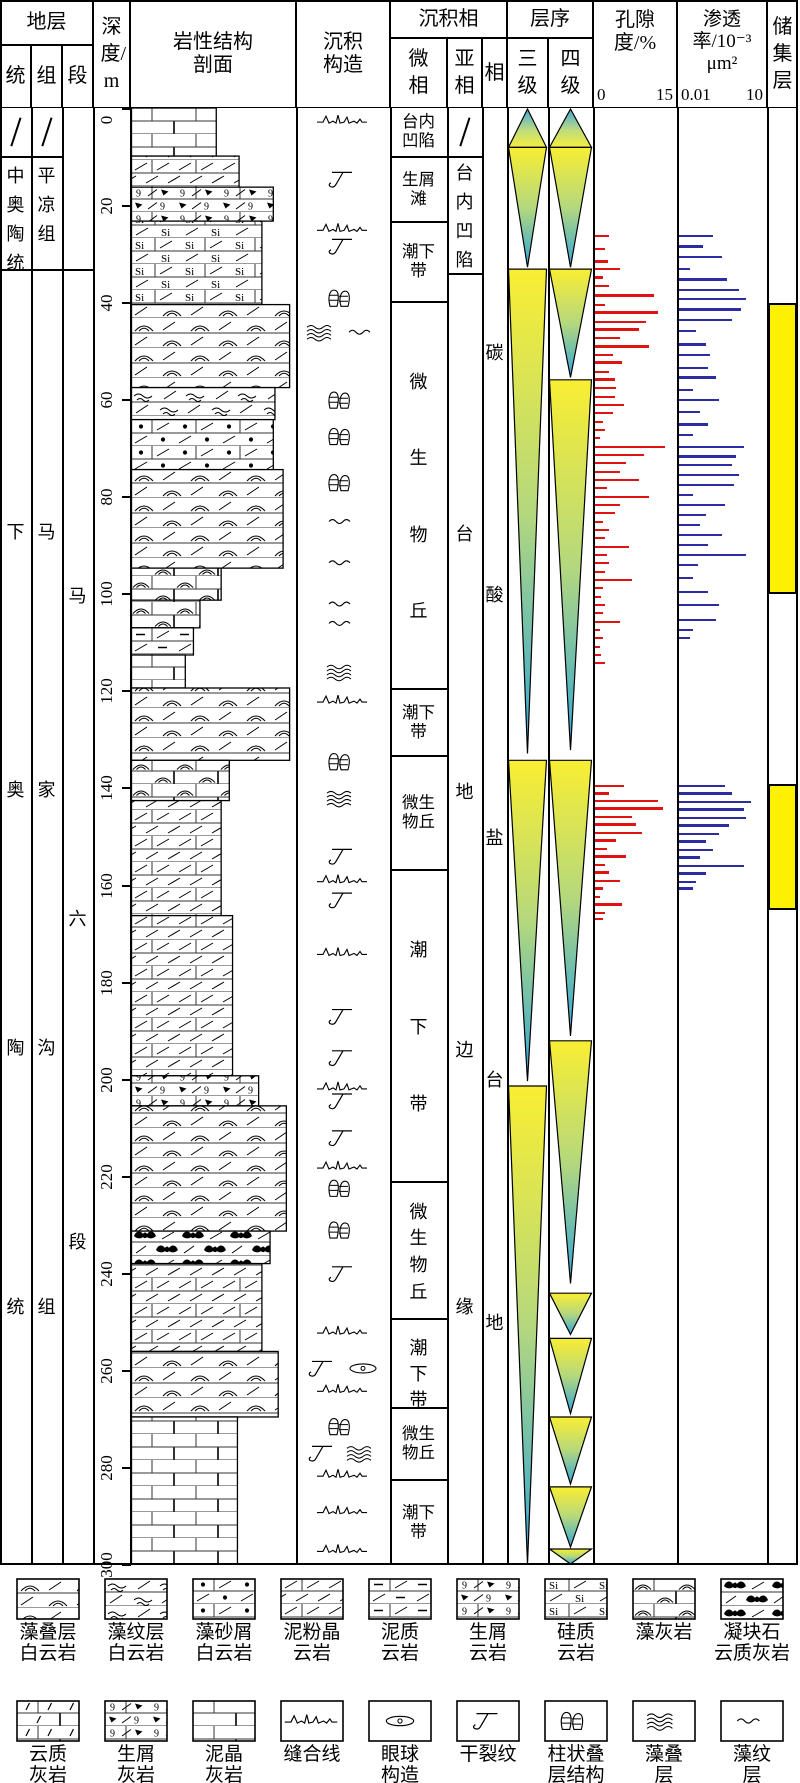 Image resolution: width=800 pixels, height=1783 pixels. What do you see at coordinates (311, 1643) in the screenshot?
I see `legend-label: 泥粉晶 云岩` at bounding box center [311, 1643].